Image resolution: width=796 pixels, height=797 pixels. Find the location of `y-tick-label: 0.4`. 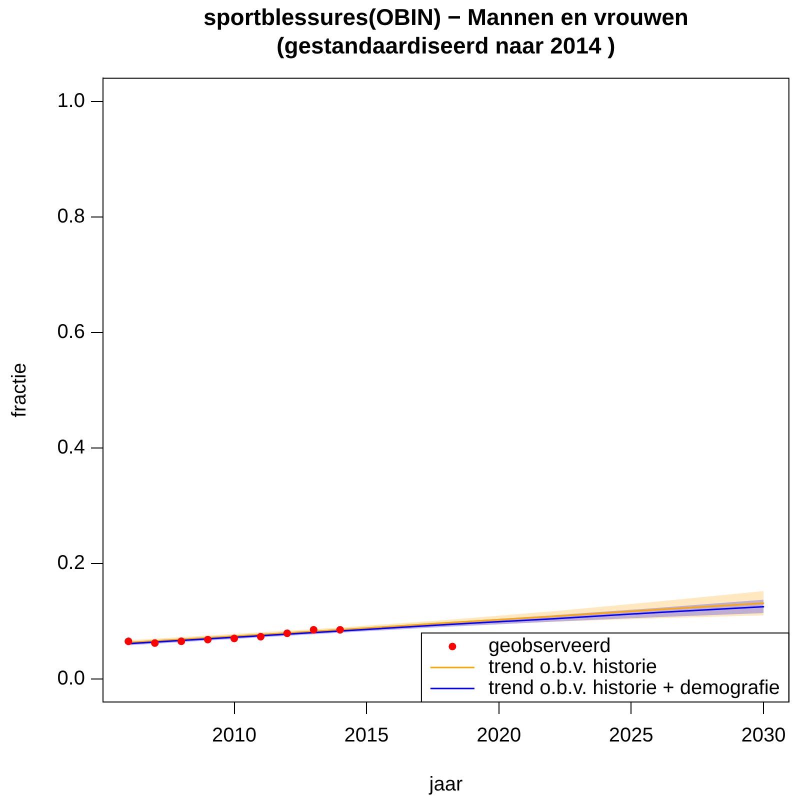

y-tick-label: 0.4 is located at coordinates (71, 447).